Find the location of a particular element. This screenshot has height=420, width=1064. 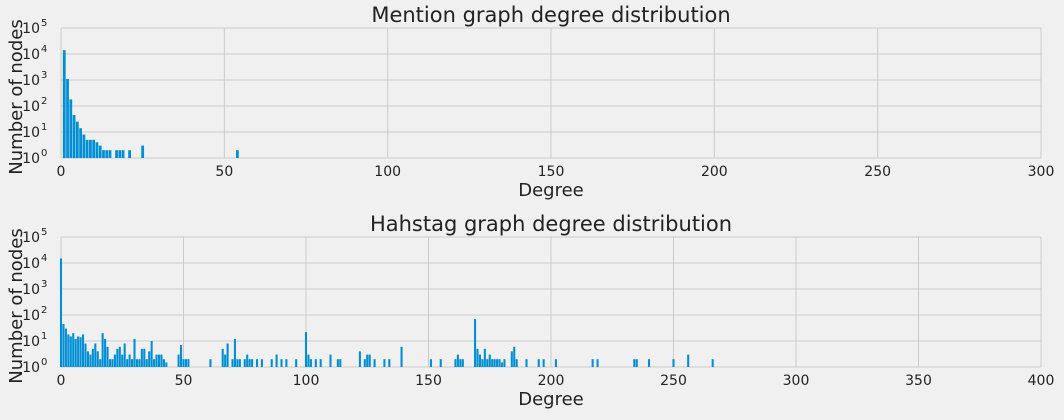

y-tick-label: 10 5 is located at coordinates (34, 27).